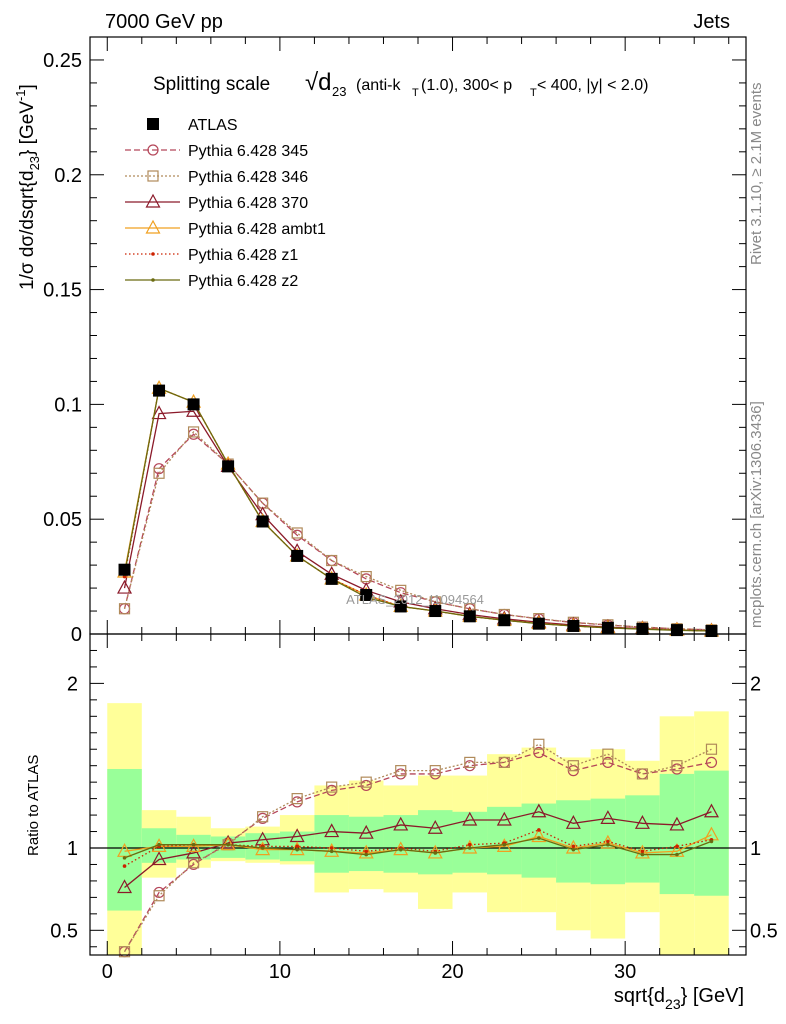  I want to click on legend-label: ATLAS, so click(213, 125).